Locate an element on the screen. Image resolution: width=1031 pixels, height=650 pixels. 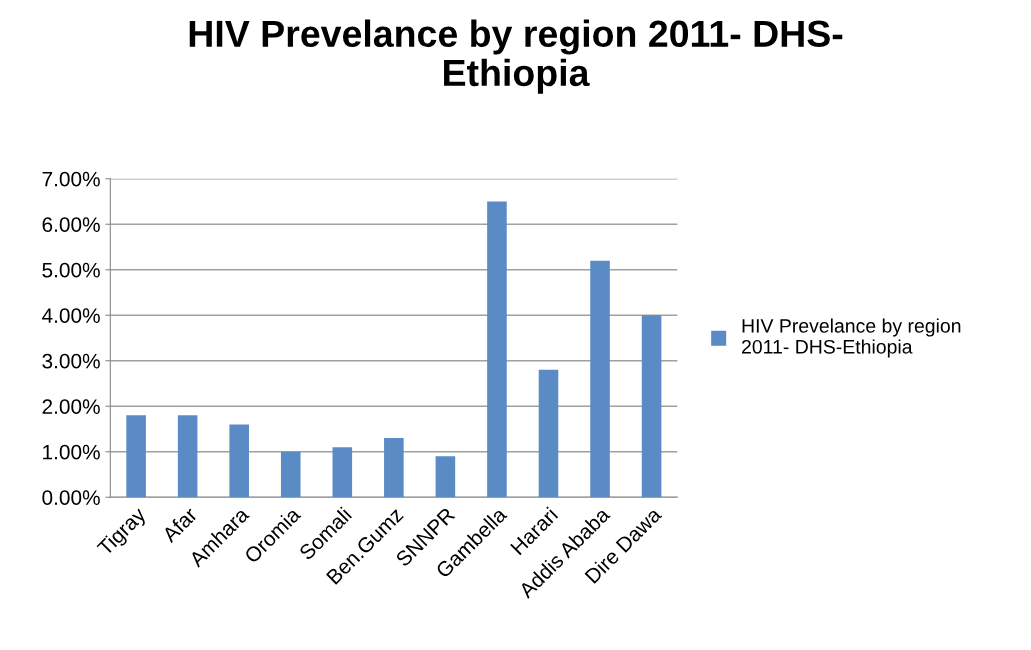
y-tick-label: 7.00% is located at coordinates (71, 179).